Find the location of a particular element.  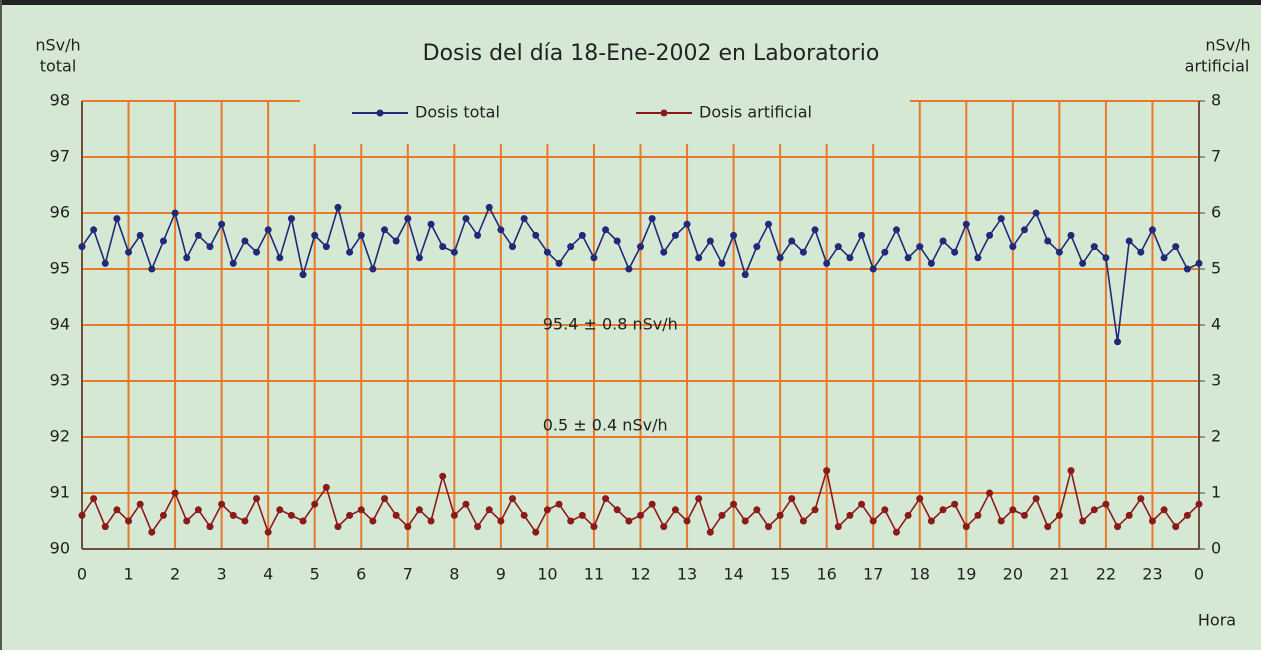

y2-tick-label: 3 is located at coordinates (1216, 380).